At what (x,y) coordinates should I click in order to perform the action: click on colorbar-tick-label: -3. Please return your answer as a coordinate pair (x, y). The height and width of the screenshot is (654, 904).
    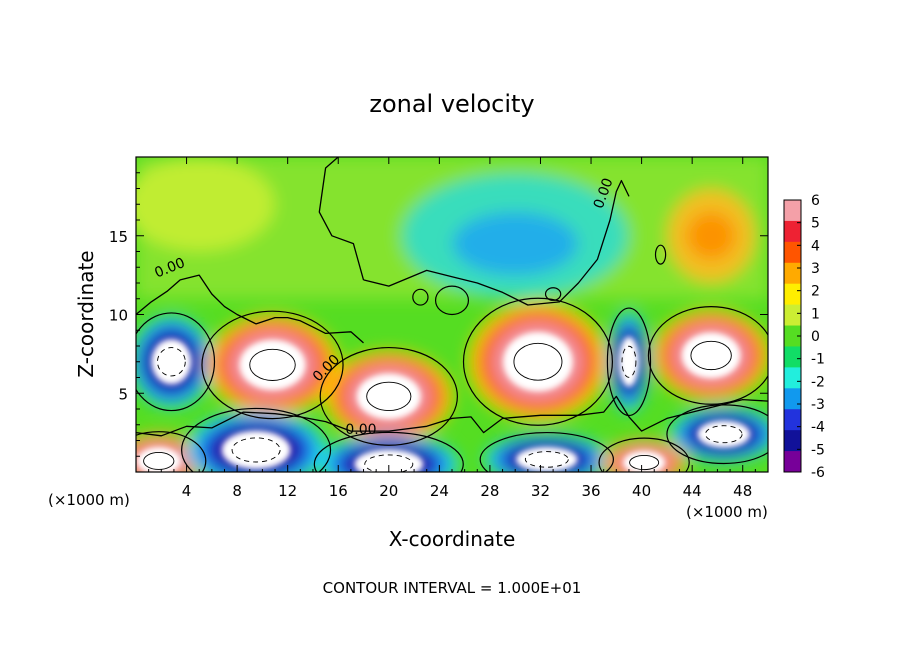
    Looking at the image, I should click on (818, 405).